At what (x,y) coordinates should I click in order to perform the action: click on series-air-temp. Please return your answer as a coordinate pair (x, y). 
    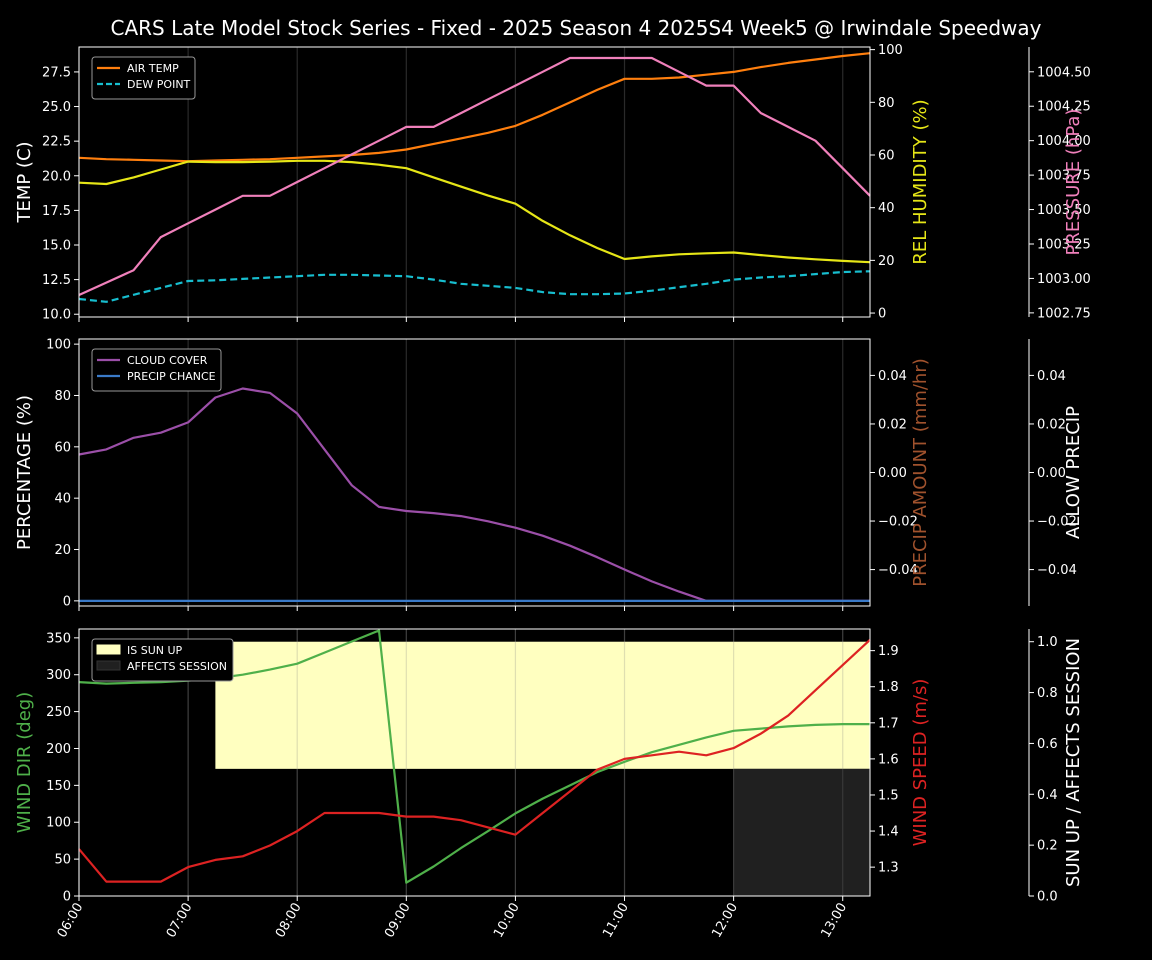
    Looking at the image, I should click on (474, 107).